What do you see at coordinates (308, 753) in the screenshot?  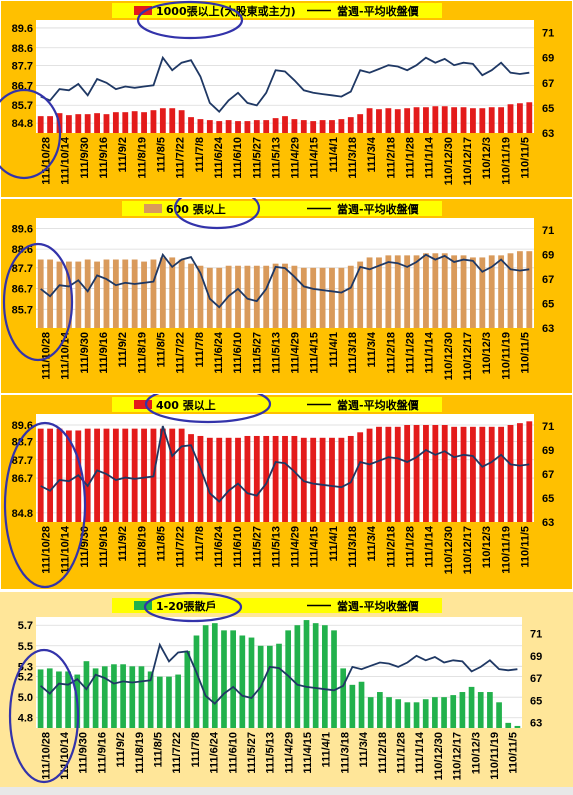 I see `x-tick-label: 111/4/15` at bounding box center [308, 753].